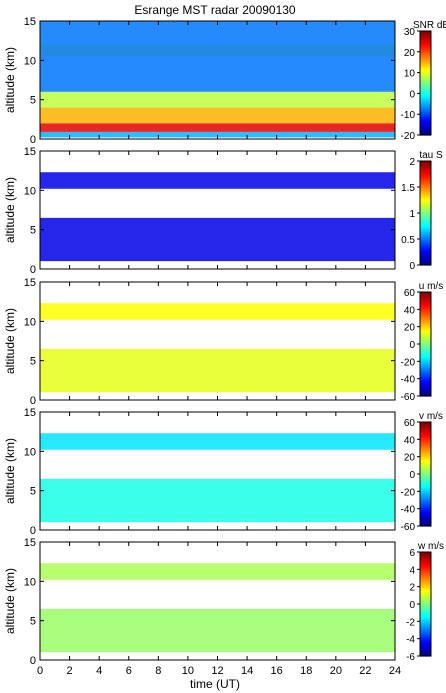  I want to click on y-tick-label: 0, so click(33, 401).